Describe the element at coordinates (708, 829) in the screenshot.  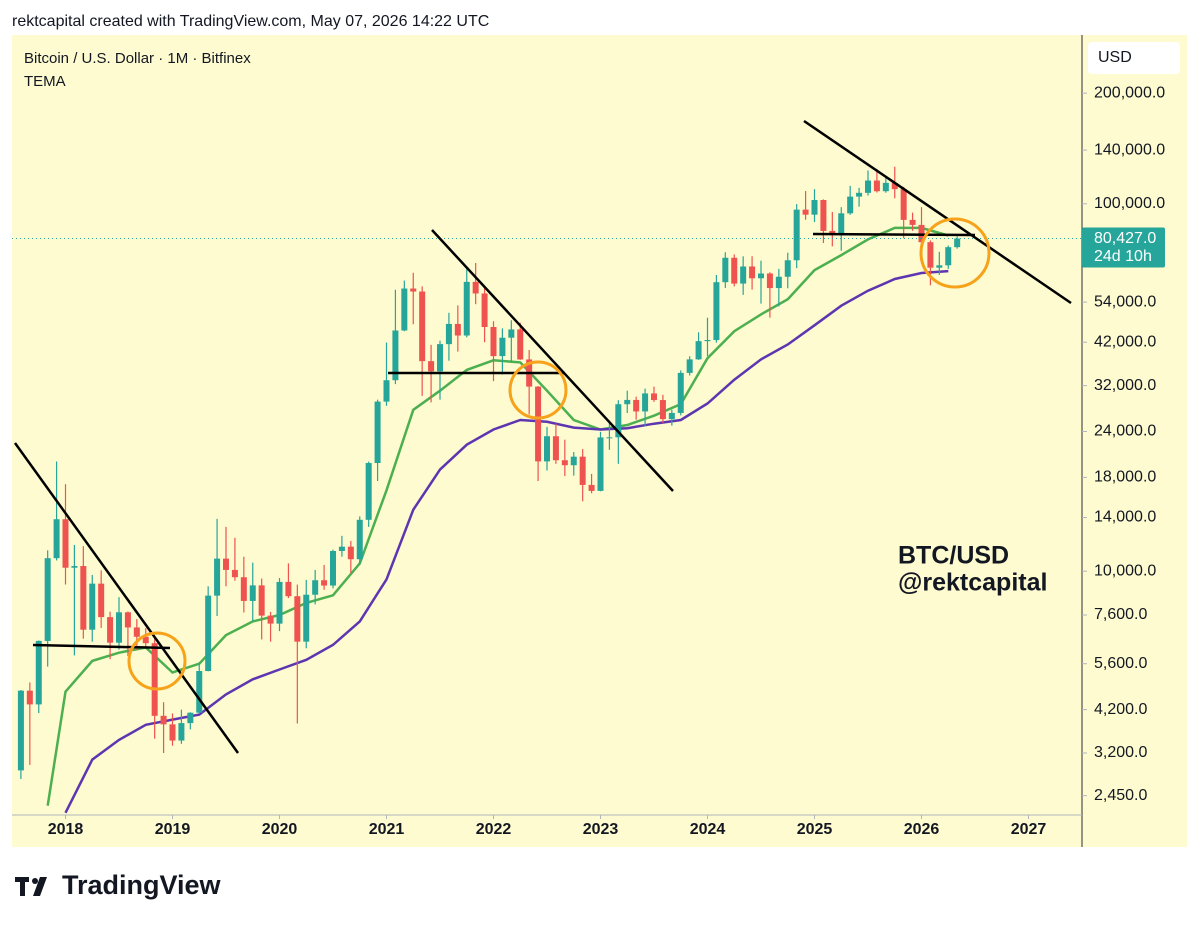
I see `x-tick-label: 2024` at that location.